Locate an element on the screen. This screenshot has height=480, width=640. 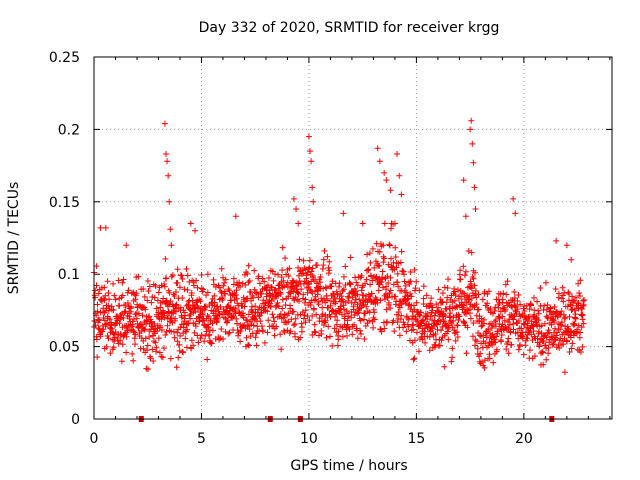
y-tick-label: 0.15 is located at coordinates (64, 203).